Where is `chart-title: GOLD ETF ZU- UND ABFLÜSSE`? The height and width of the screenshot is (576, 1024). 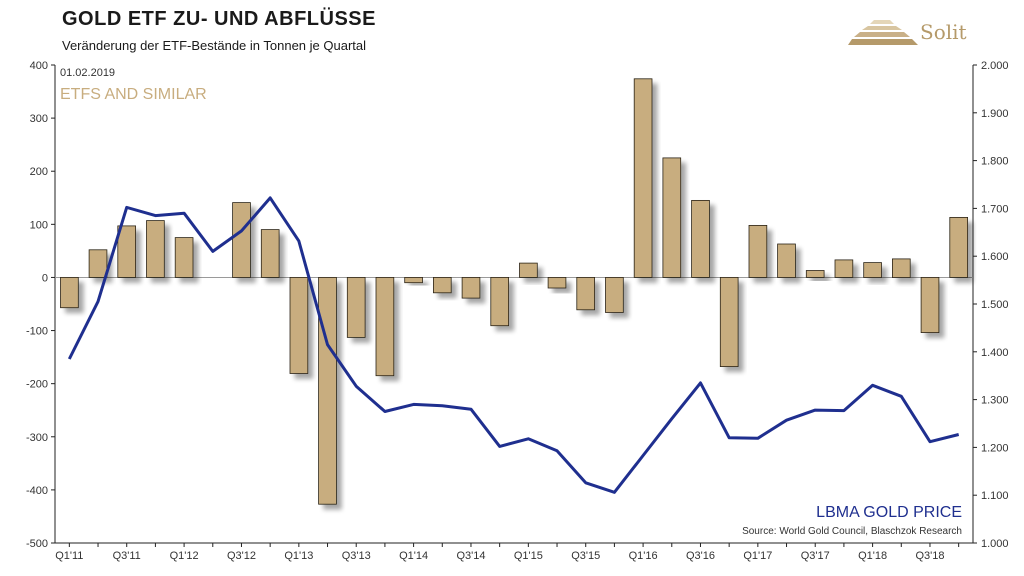 chart-title: GOLD ETF ZU- UND ABFLÜSSE is located at coordinates (219, 19).